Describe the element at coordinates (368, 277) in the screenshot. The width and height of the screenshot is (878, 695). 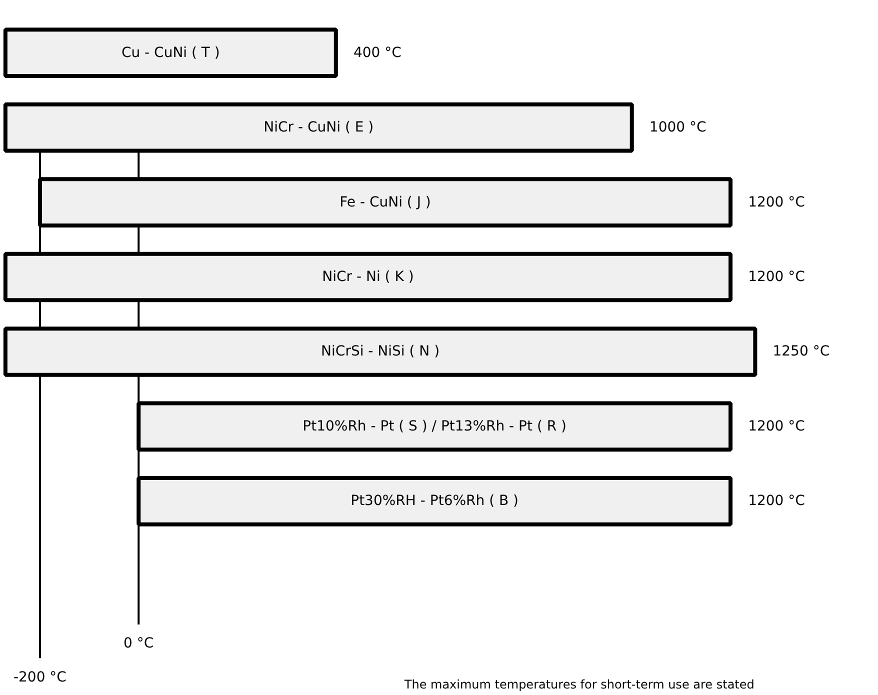
I see `y-tick-label: NiCr - Ni ( K )` at that location.